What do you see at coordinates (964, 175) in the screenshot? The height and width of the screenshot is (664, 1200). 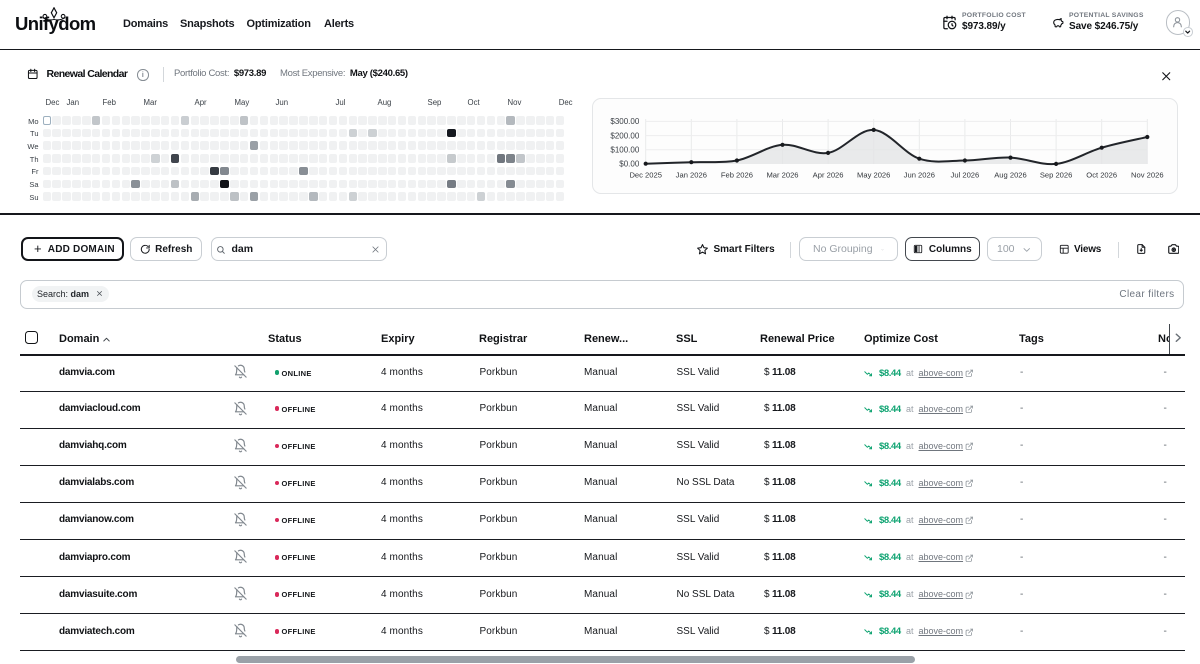 I see `svg-text: Jul 2026` at bounding box center [964, 175].